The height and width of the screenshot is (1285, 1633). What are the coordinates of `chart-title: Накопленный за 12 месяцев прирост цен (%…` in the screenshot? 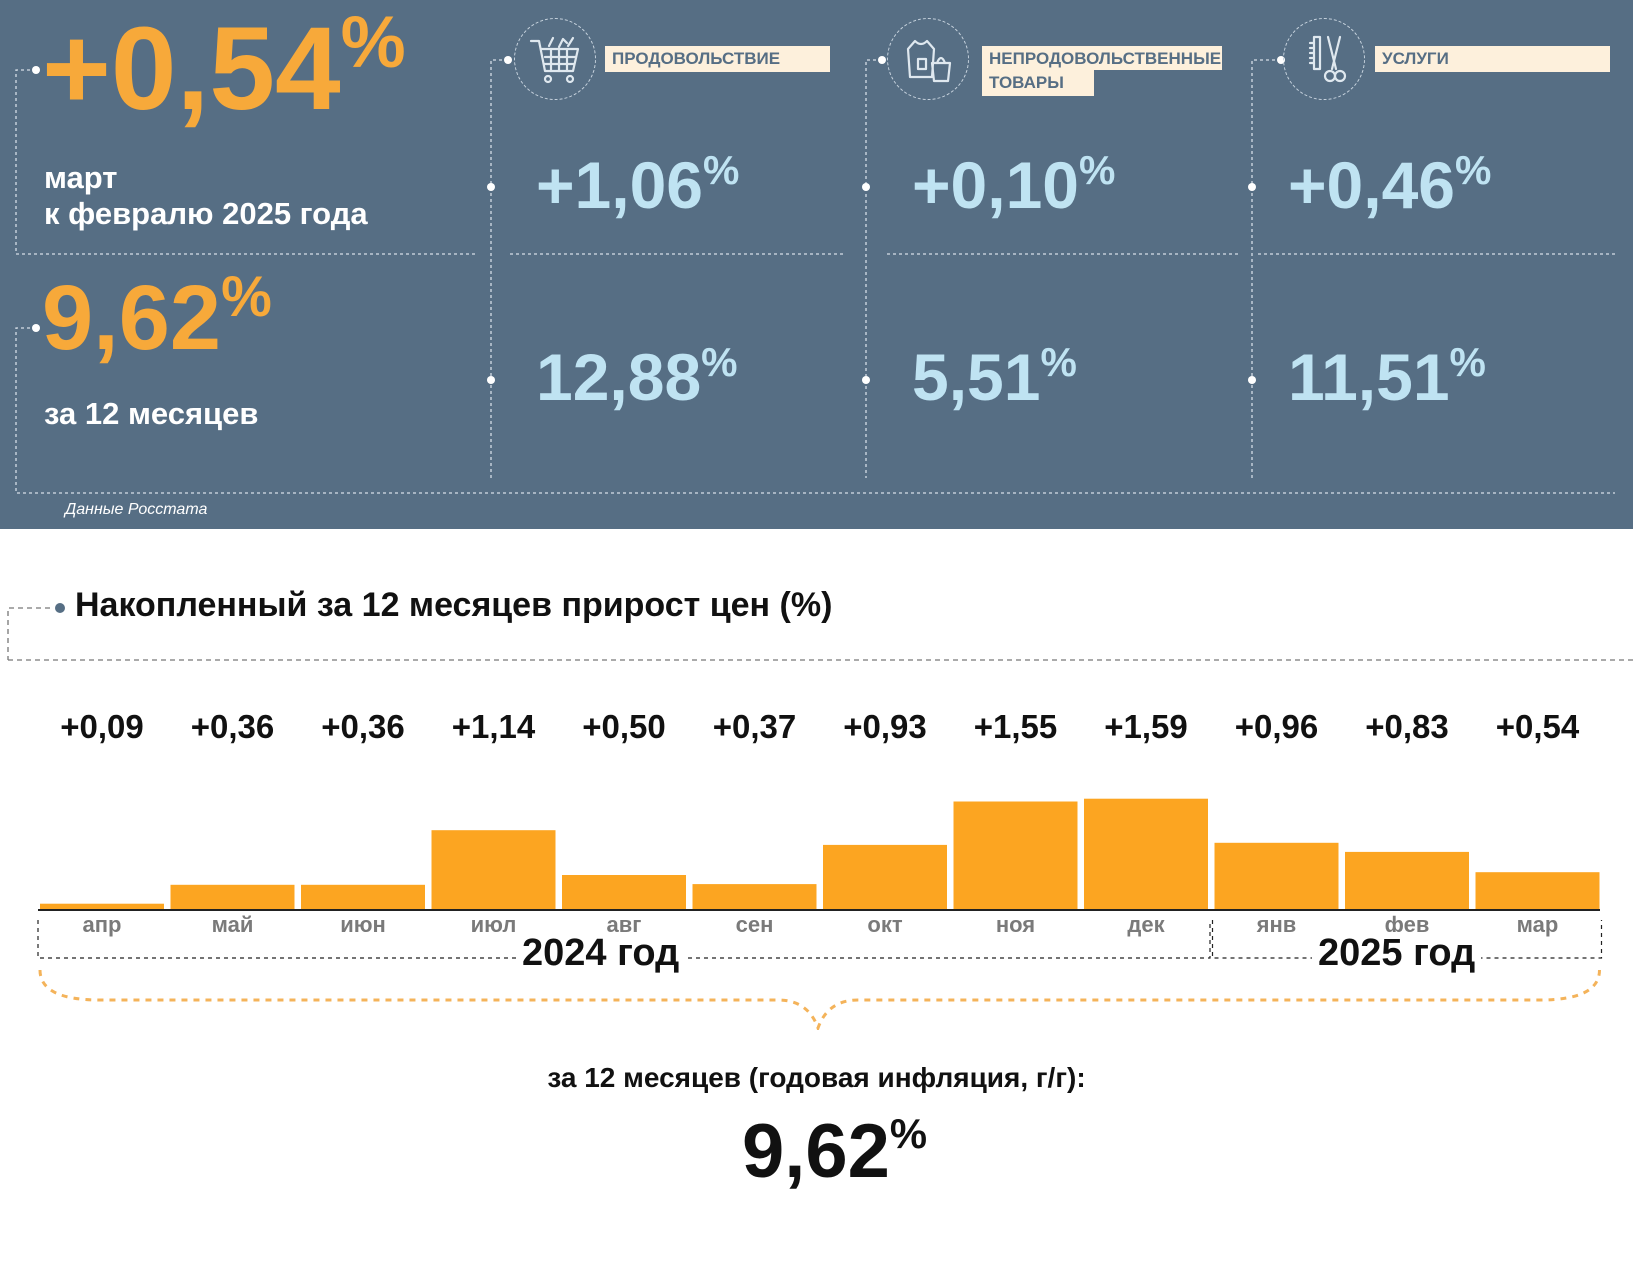 It's located at (454, 605).